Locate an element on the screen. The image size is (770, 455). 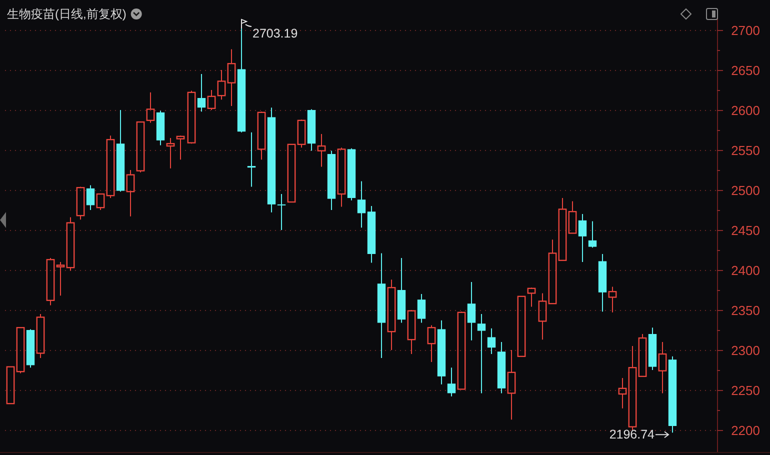
chart-title: 生物疫苗(日线,前复权) is located at coordinates (66, 14).